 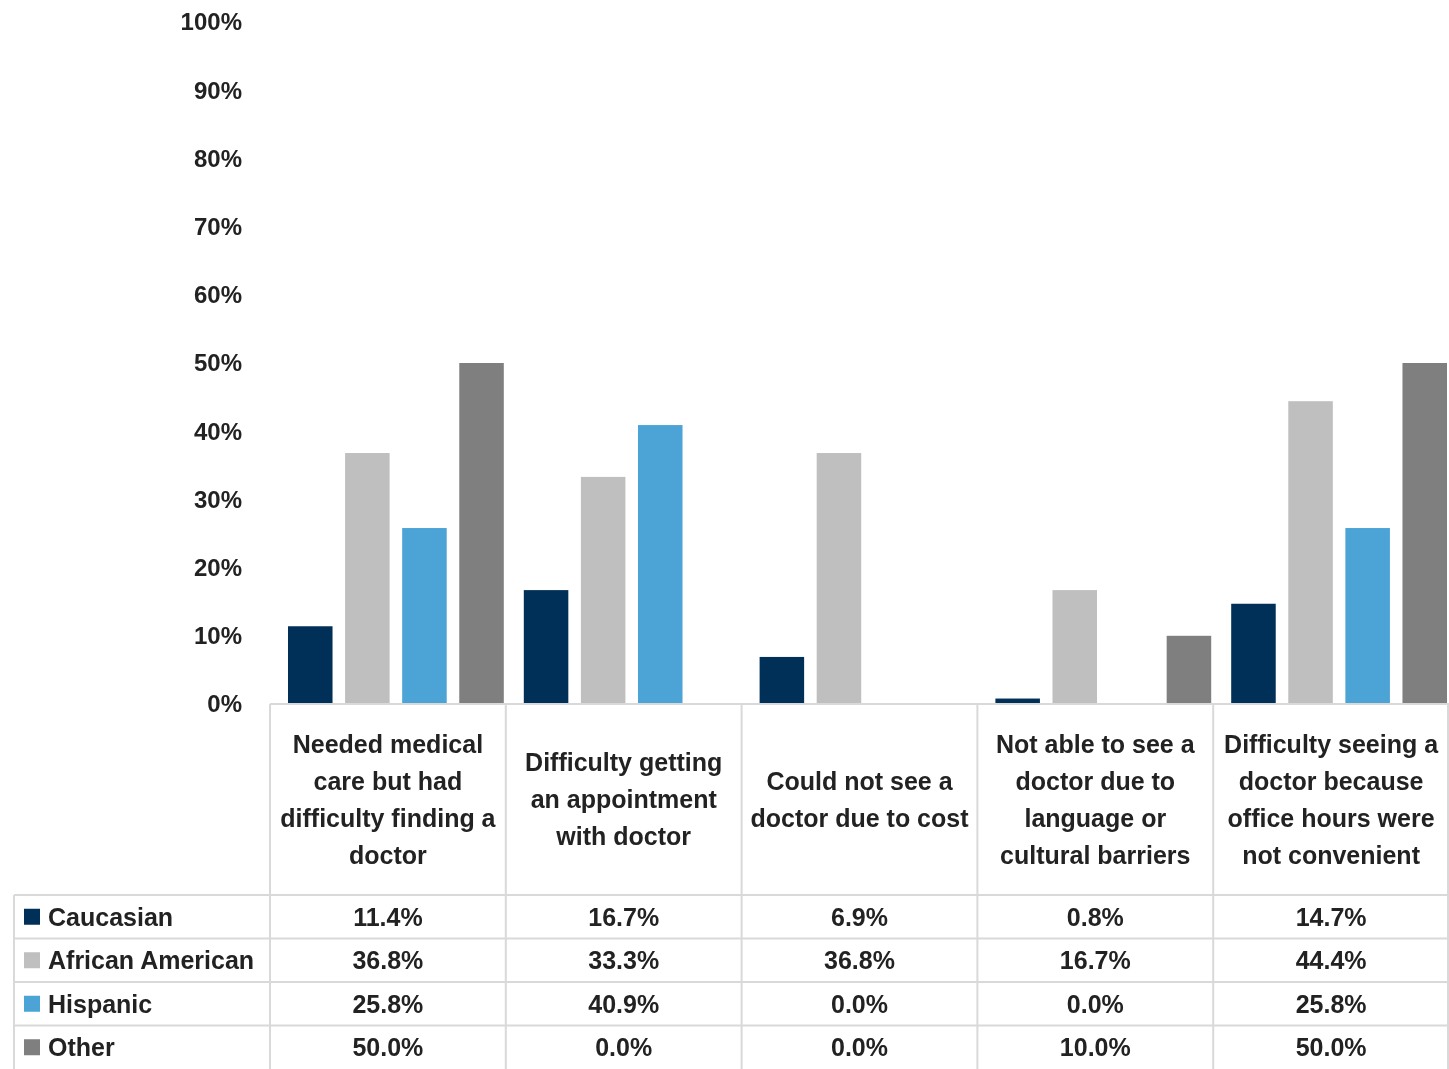 What do you see at coordinates (217, 499) in the screenshot?
I see `y-tick-label: 30%` at bounding box center [217, 499].